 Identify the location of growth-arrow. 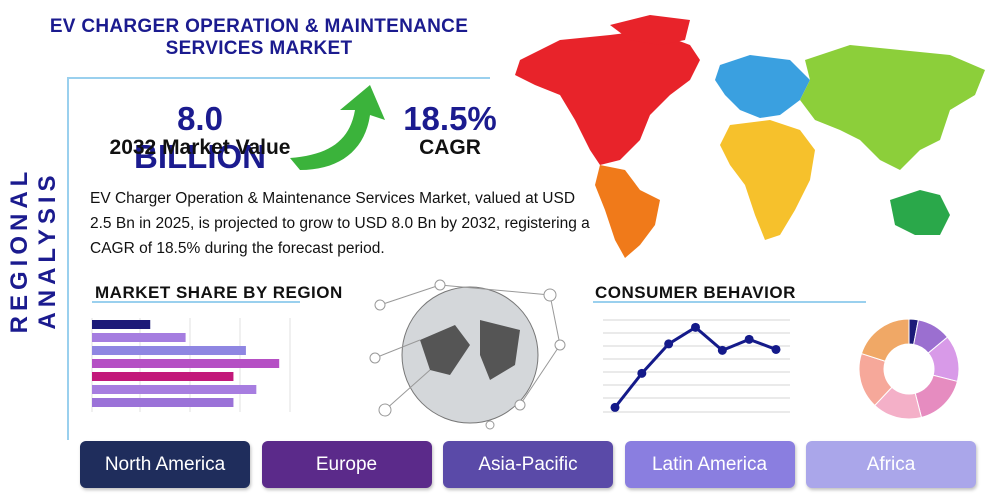
(337, 127).